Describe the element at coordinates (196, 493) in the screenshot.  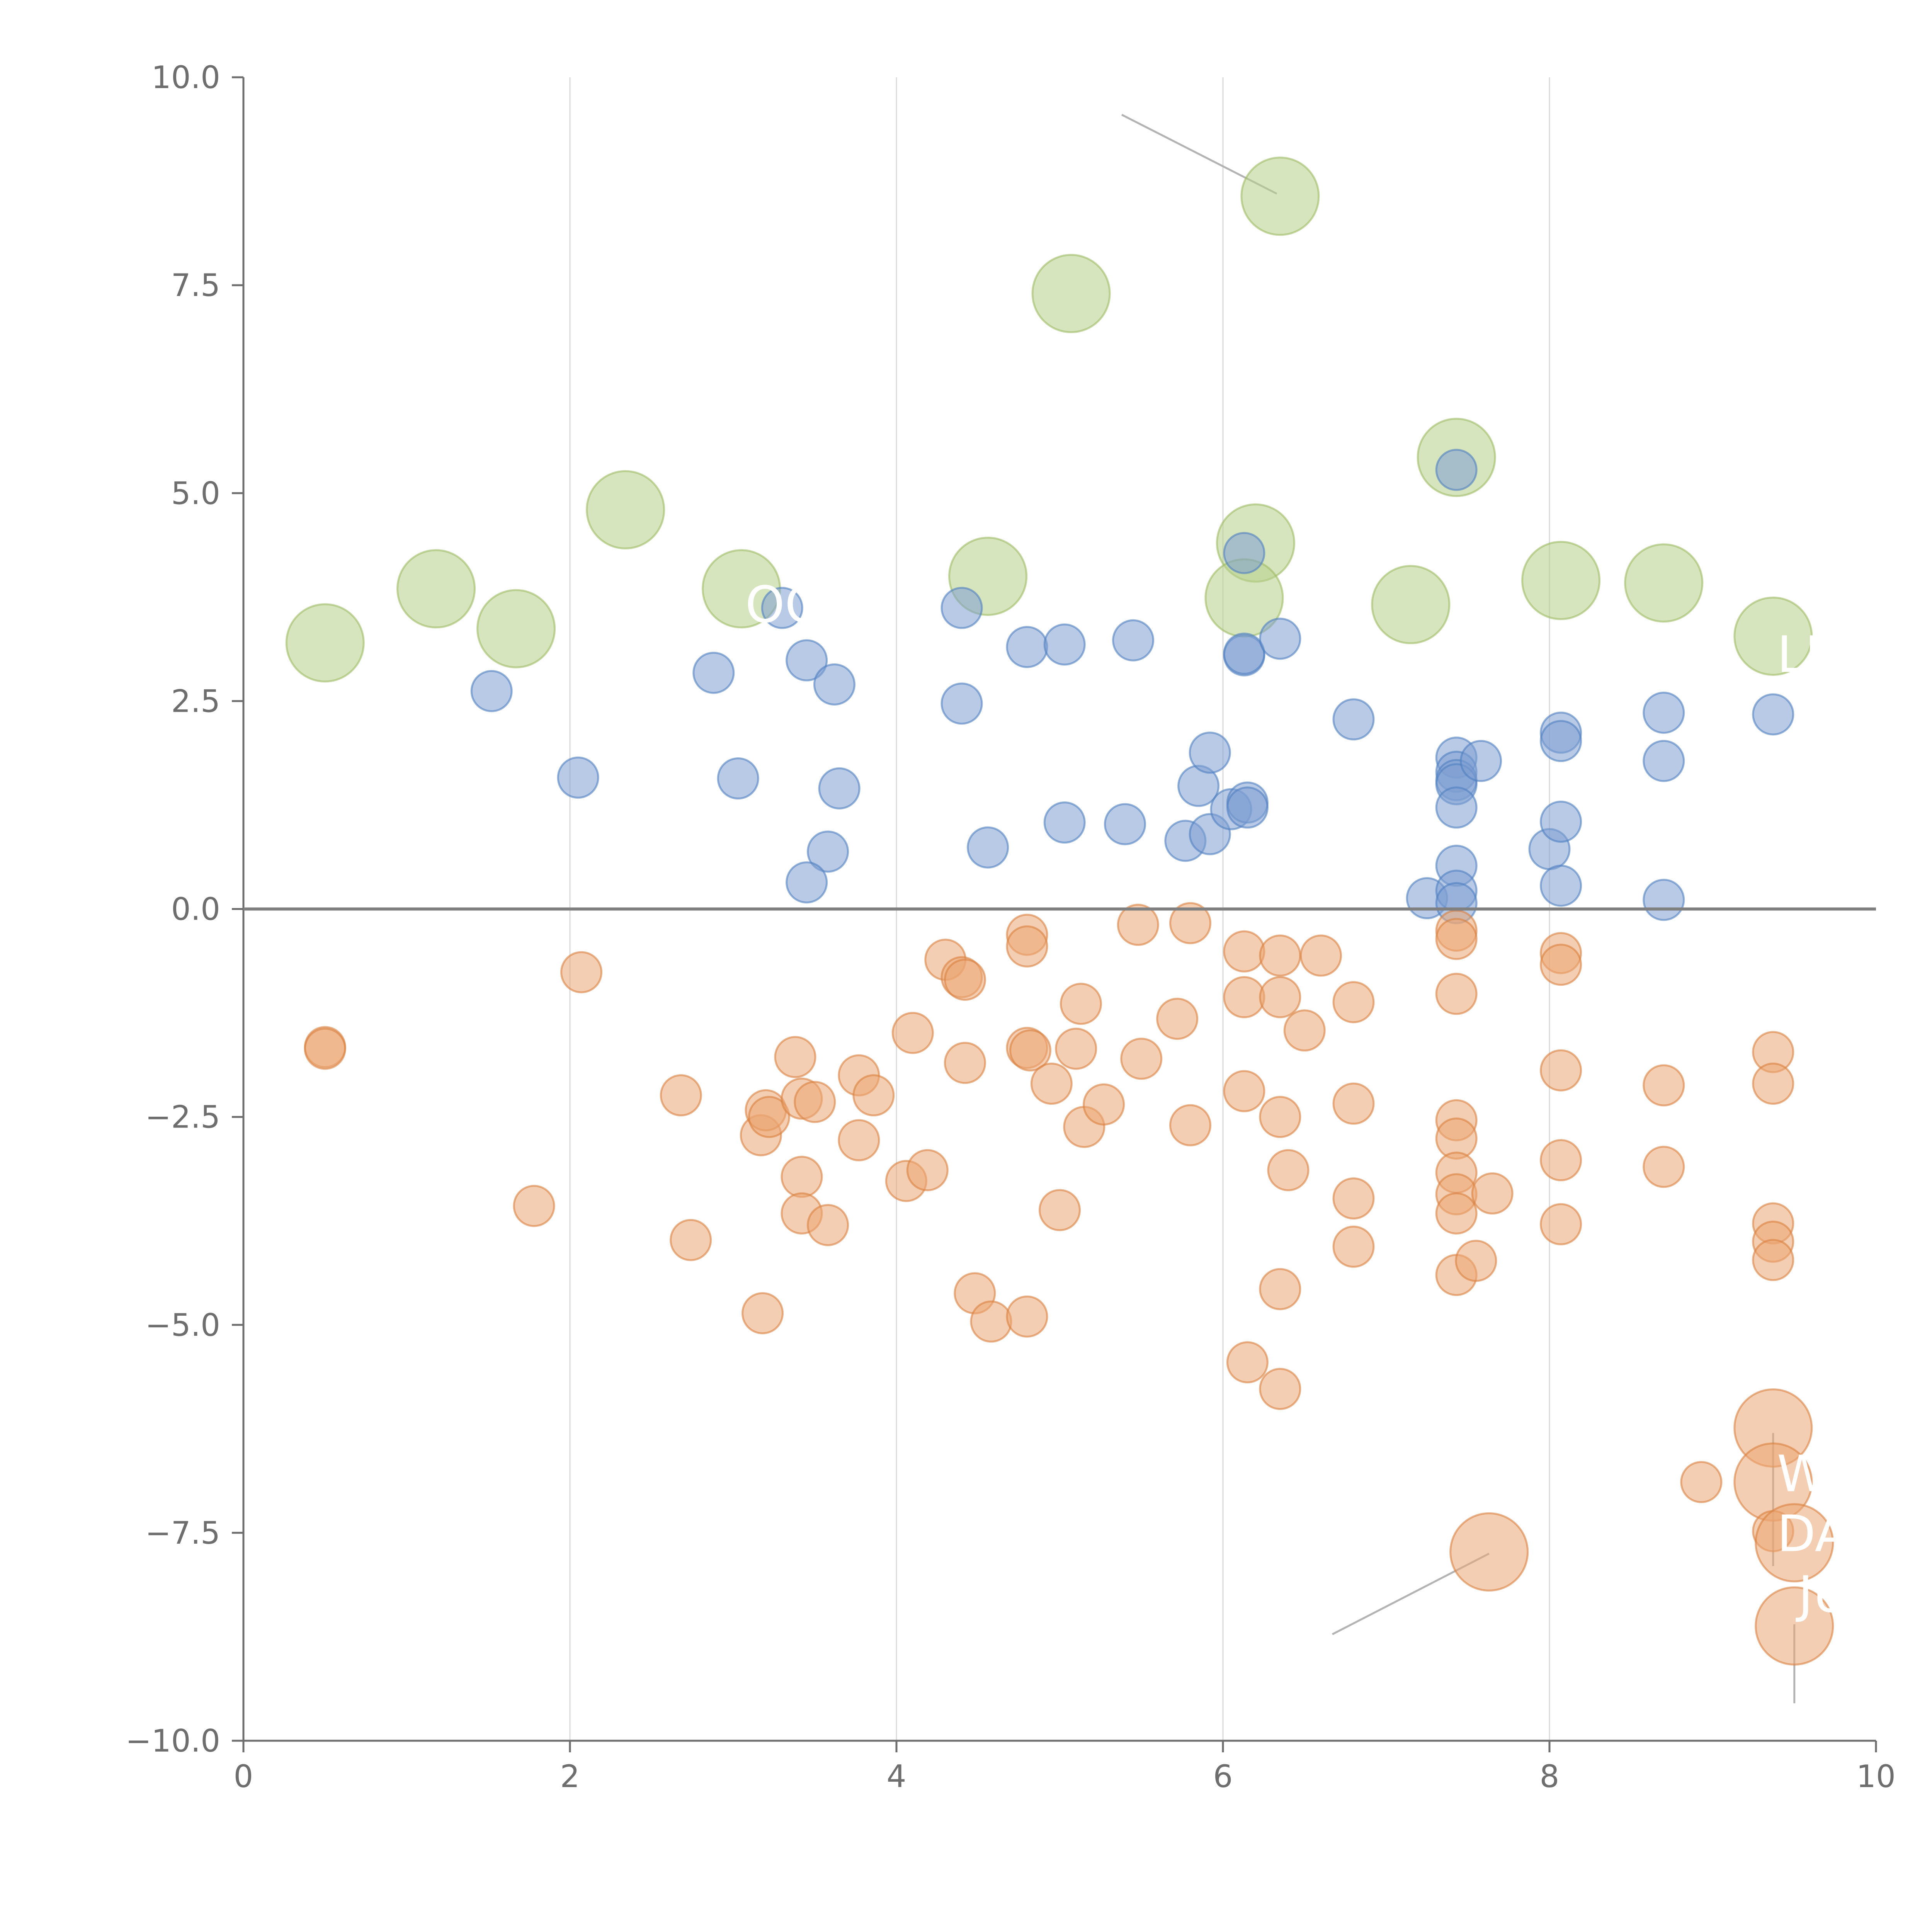
I see `y-tick-label: 5.0` at that location.